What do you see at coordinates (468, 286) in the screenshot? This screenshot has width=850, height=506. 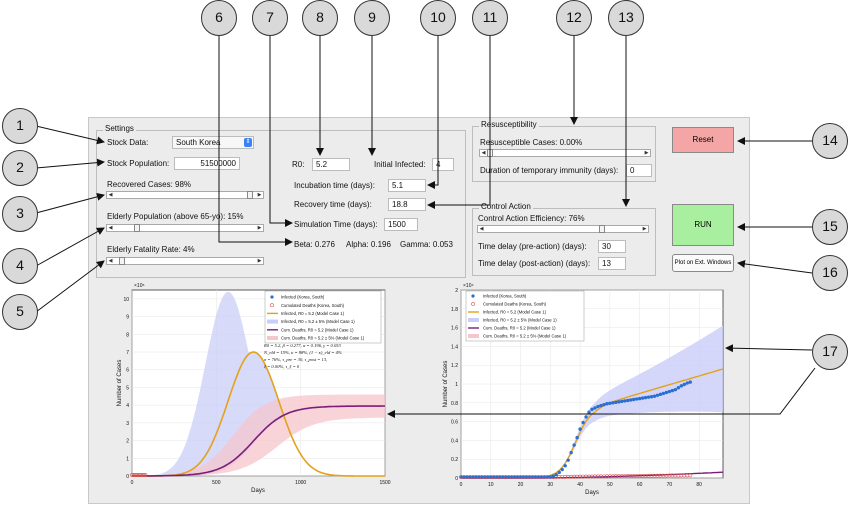 I see `chart-2-exponent: ×10⁴` at bounding box center [468, 286].